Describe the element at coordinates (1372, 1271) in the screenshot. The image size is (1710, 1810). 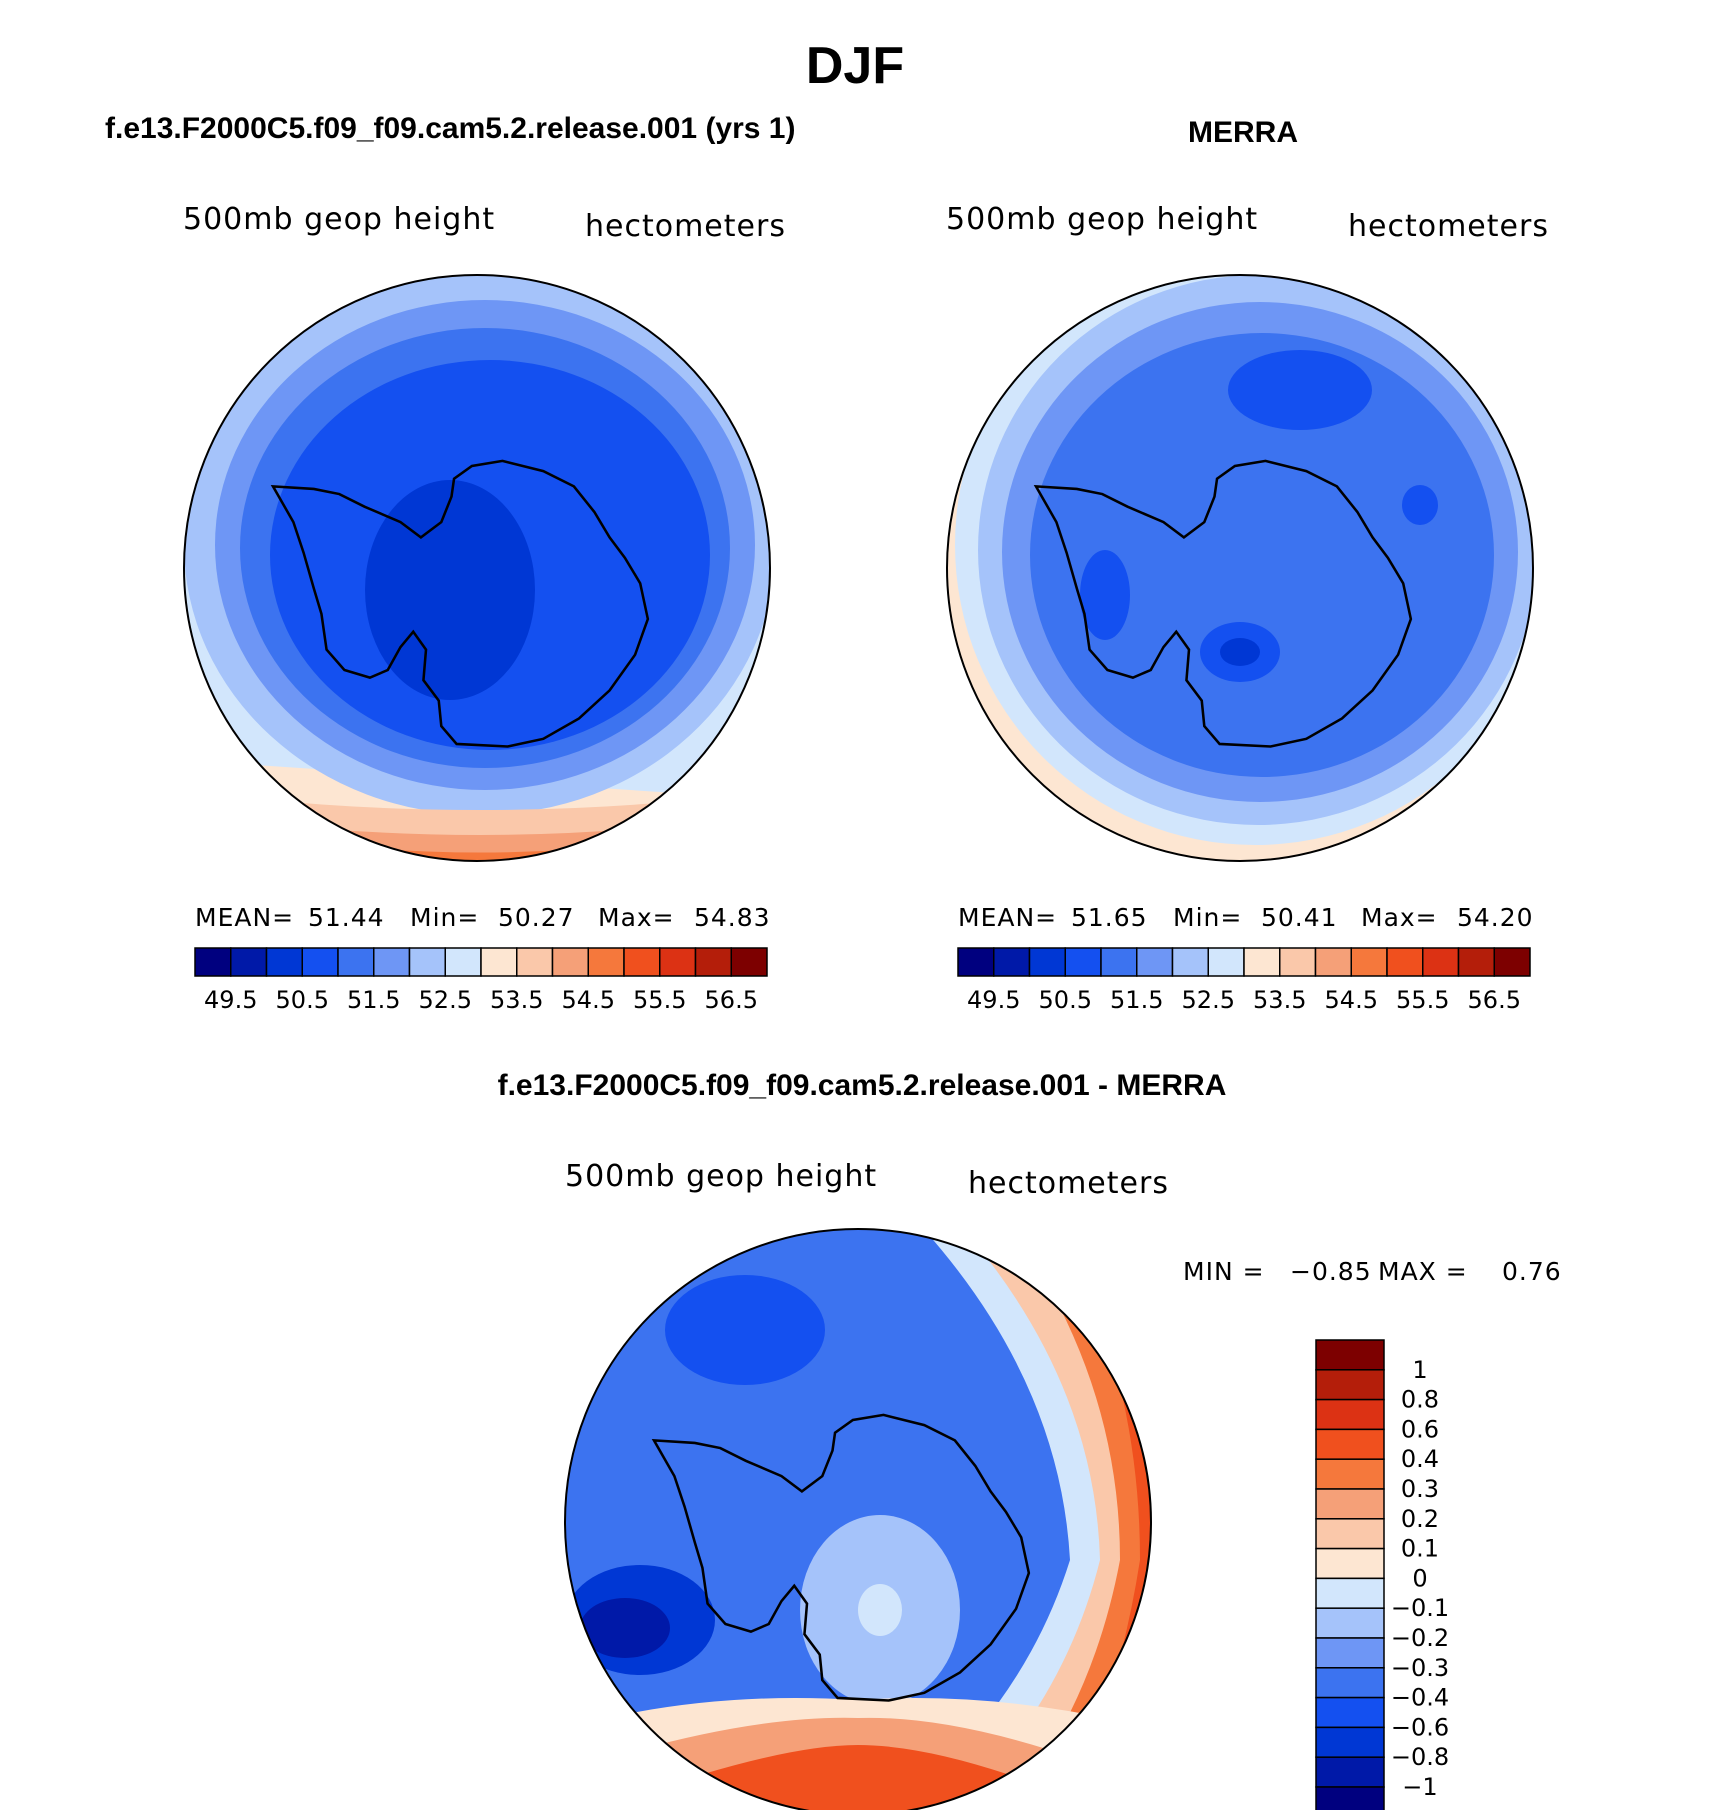
I see `diff-stats: MIN = −0.85 MAX = 0.76` at that location.